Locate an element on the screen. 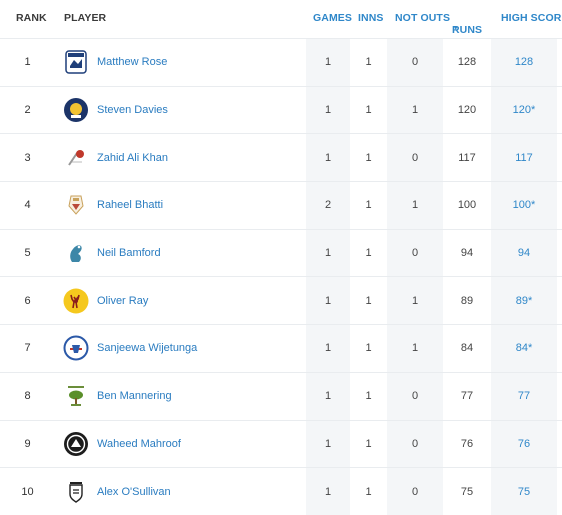 The image size is (562, 515). high-score-cell: 89* is located at coordinates (524, 301).